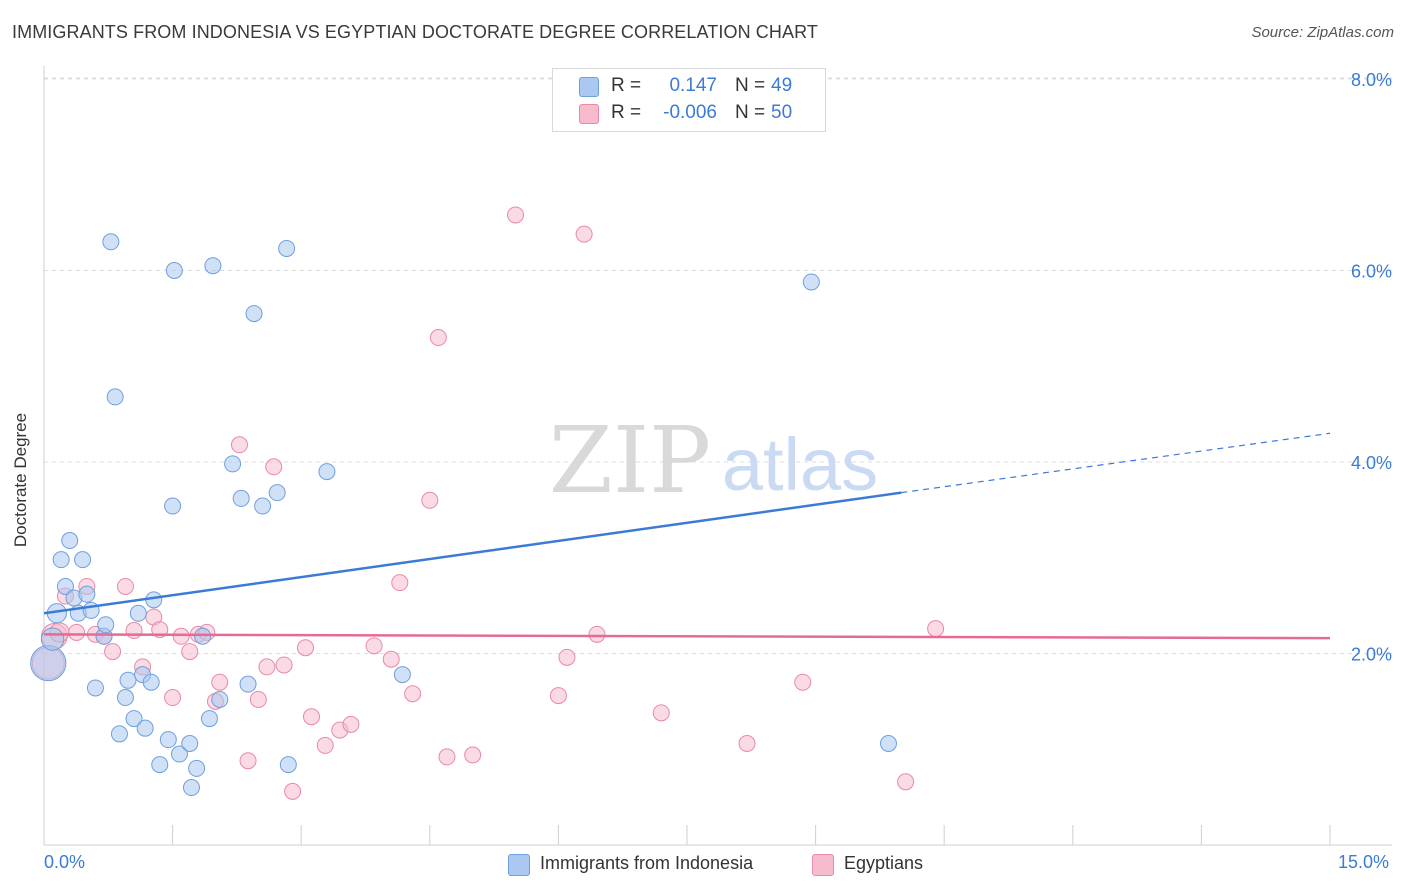  What do you see at coordinates (630, 460) in the screenshot?
I see `watermark-zip: ZIP` at bounding box center [630, 460].